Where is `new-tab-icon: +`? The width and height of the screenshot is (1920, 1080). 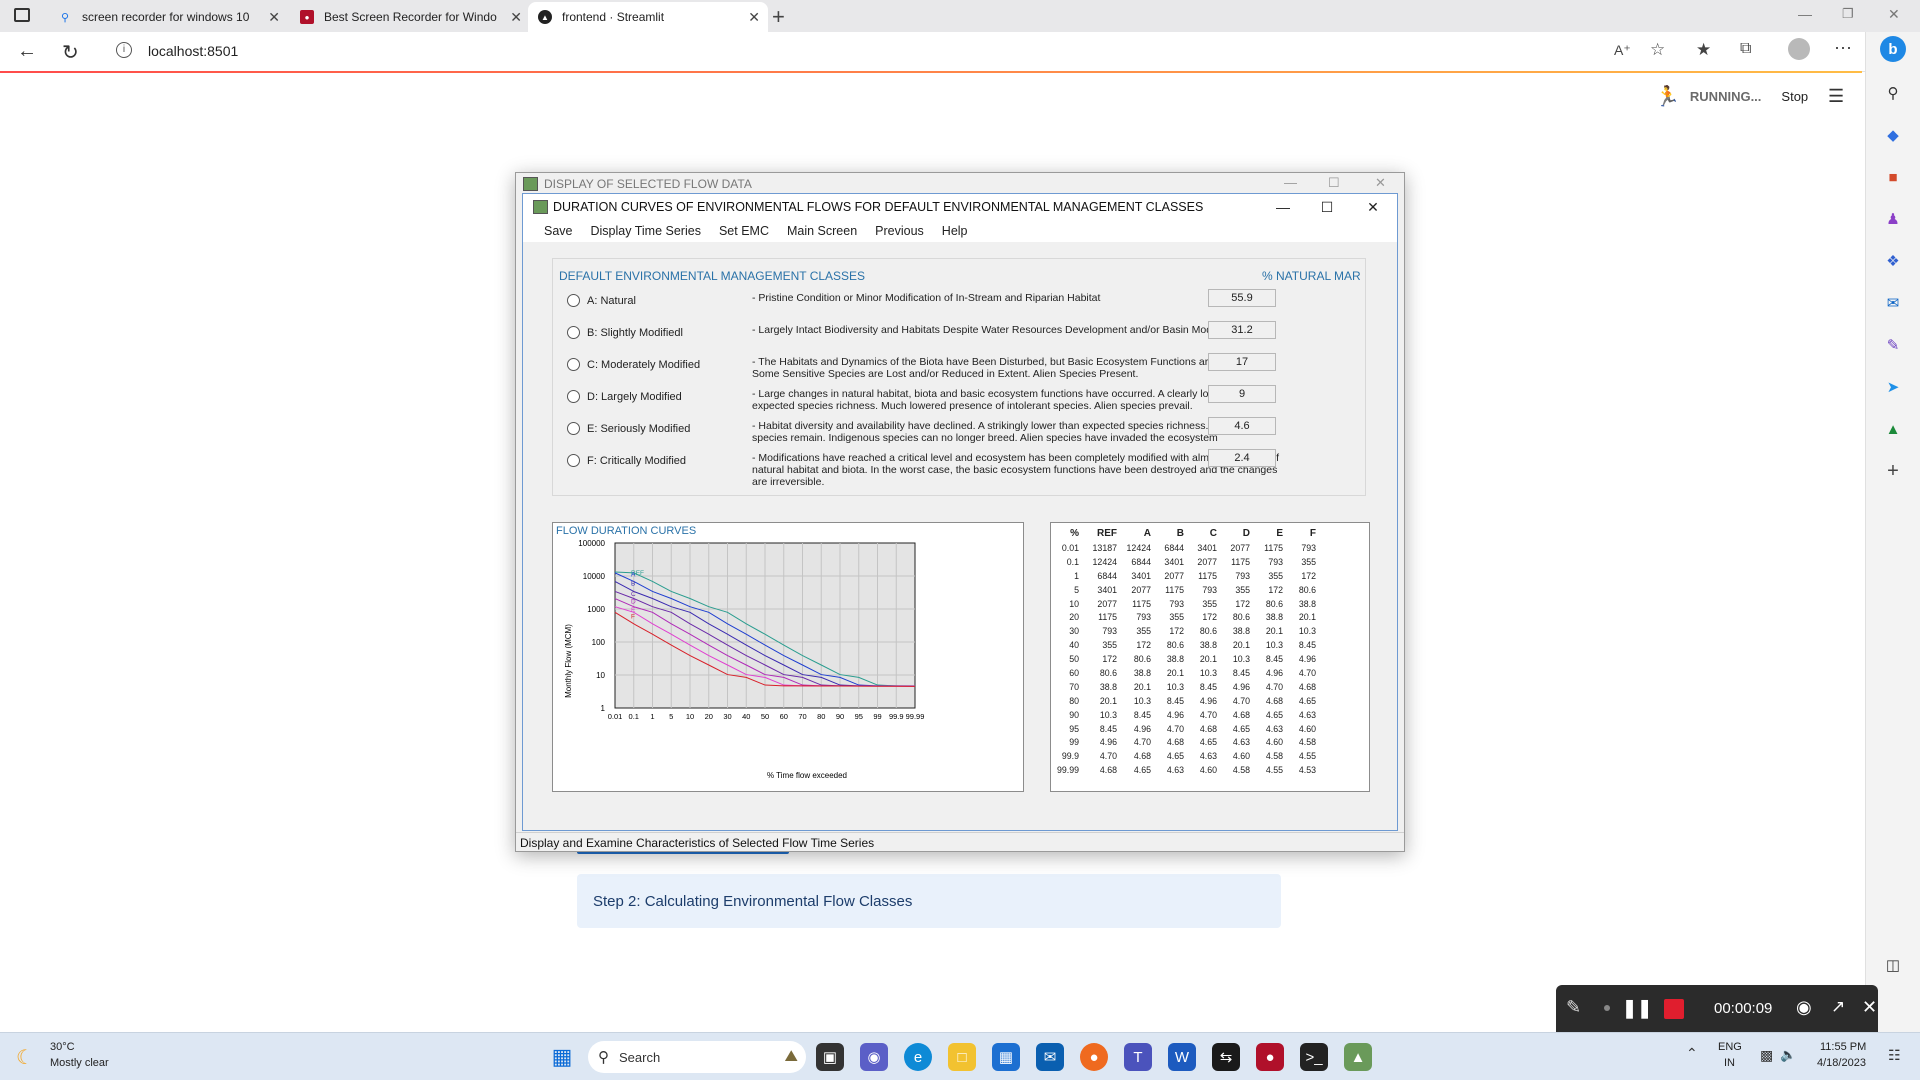
new-tab-icon: + is located at coordinates (778, 16).